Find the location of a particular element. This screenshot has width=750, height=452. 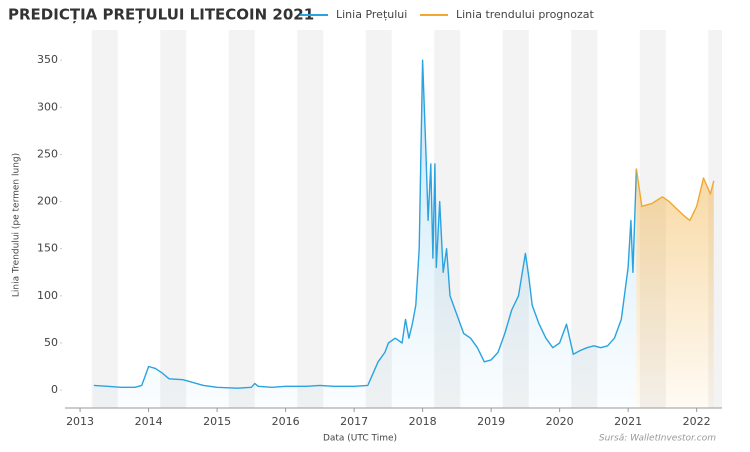

x-tick-label: 2015 is located at coordinates (217, 421).